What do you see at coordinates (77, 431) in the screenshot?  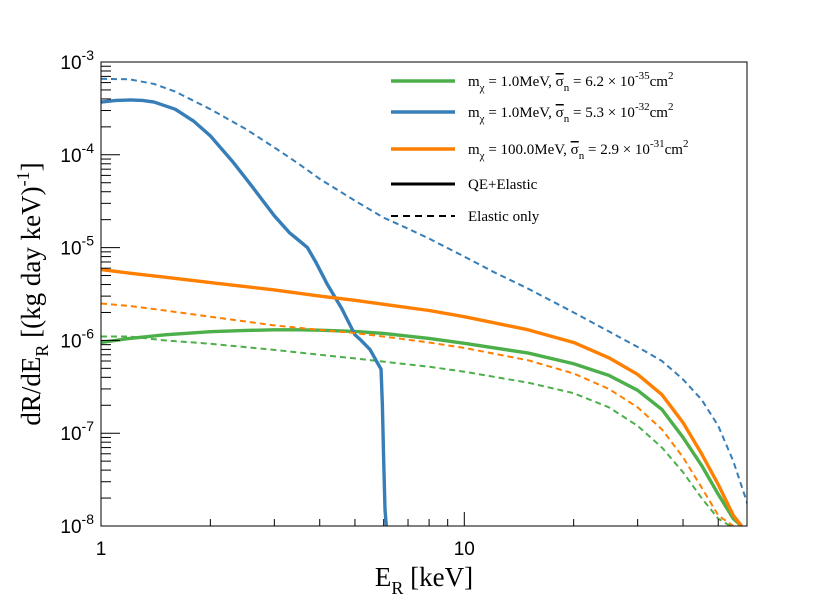 I see `y-tick-label: 10⁻⁷` at bounding box center [77, 431].